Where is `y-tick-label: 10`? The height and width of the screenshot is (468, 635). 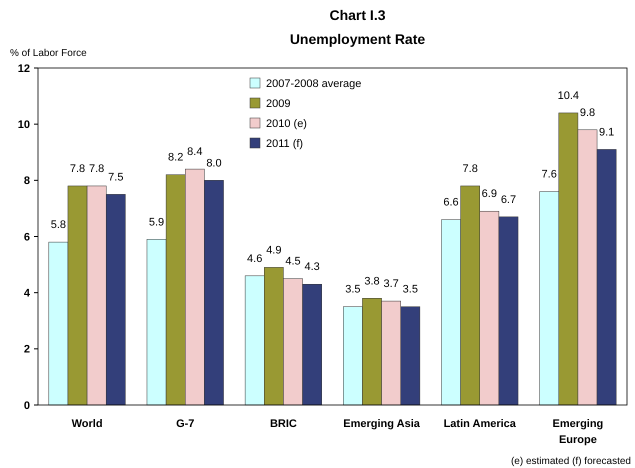 y-tick-label: 10 is located at coordinates (24, 125).